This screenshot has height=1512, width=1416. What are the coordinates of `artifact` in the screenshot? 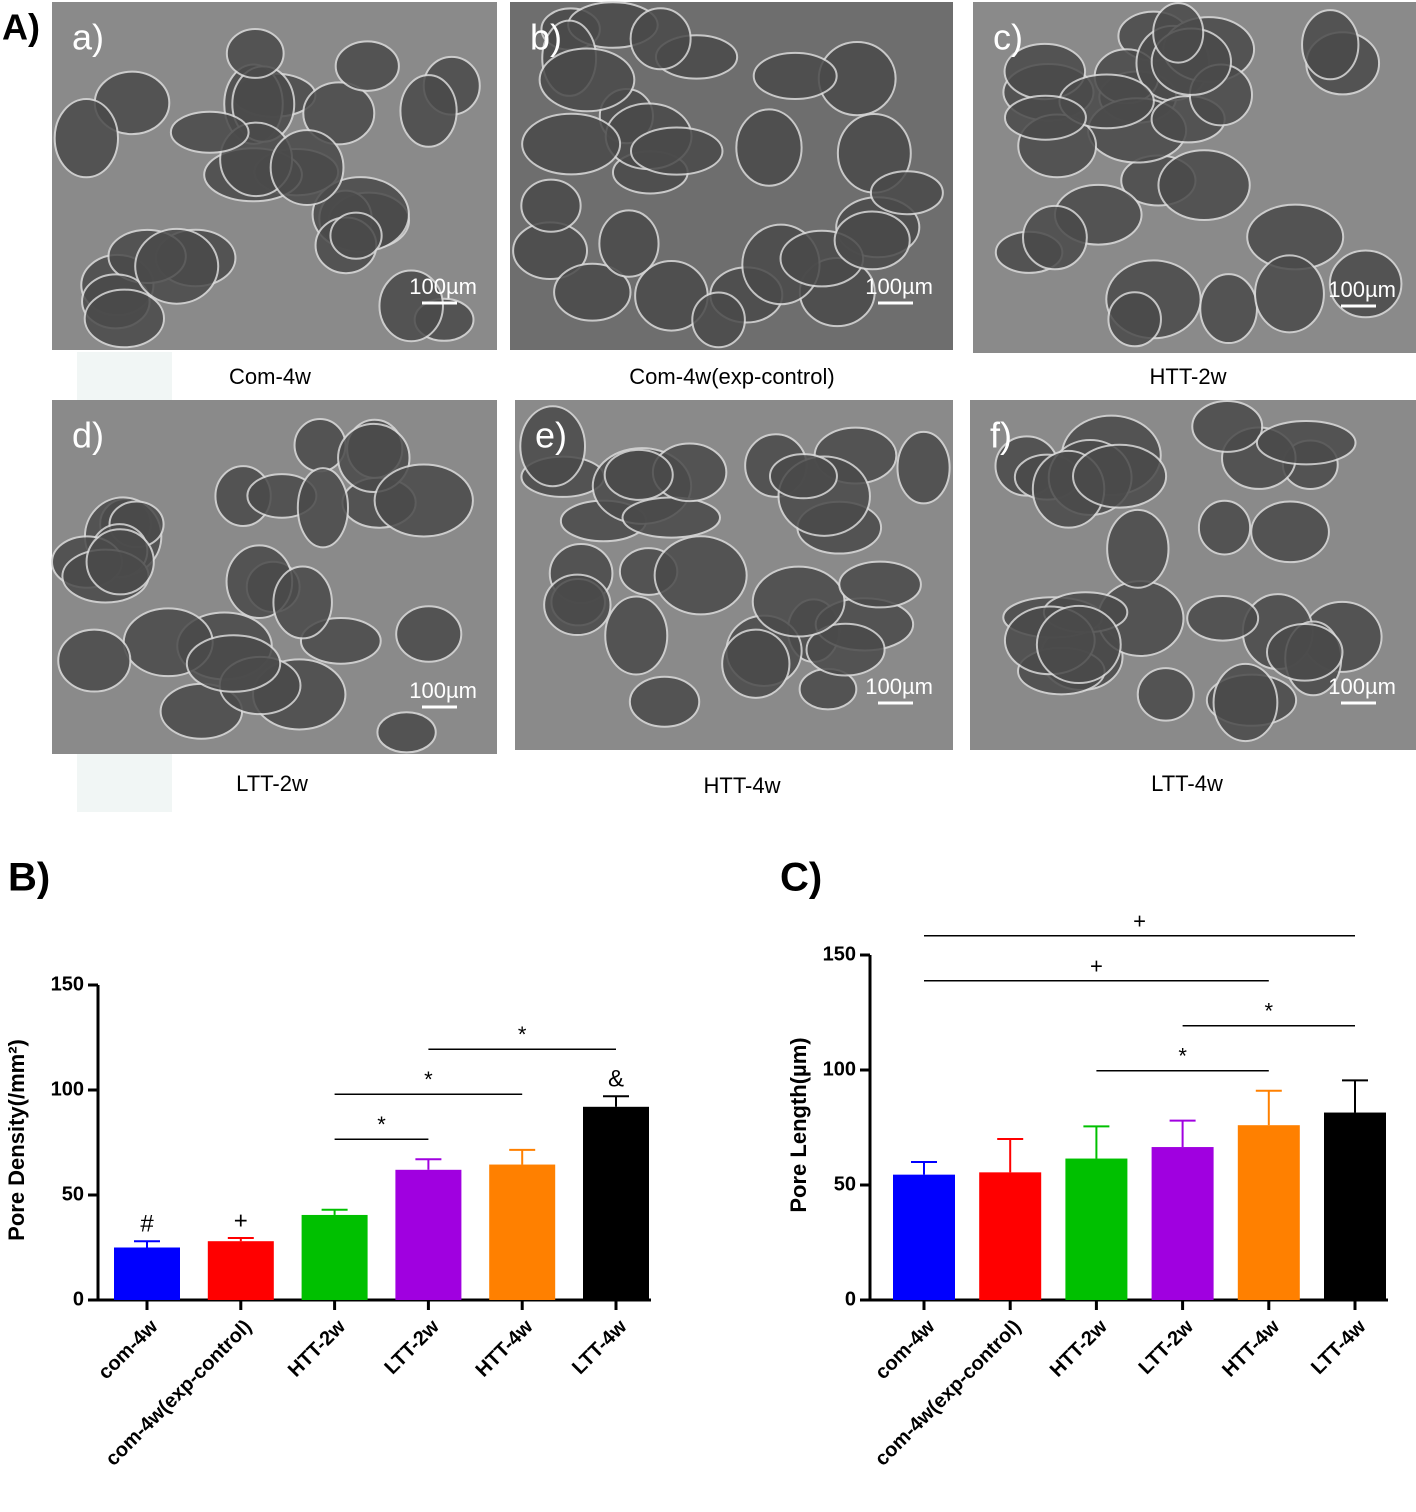 It's located at (124, 782).